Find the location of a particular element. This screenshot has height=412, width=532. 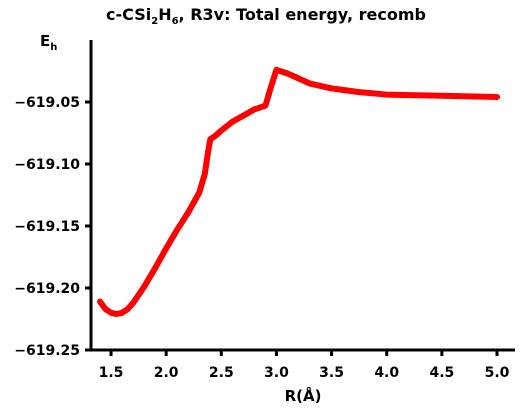

x-tick-label: 2.5 is located at coordinates (221, 373).